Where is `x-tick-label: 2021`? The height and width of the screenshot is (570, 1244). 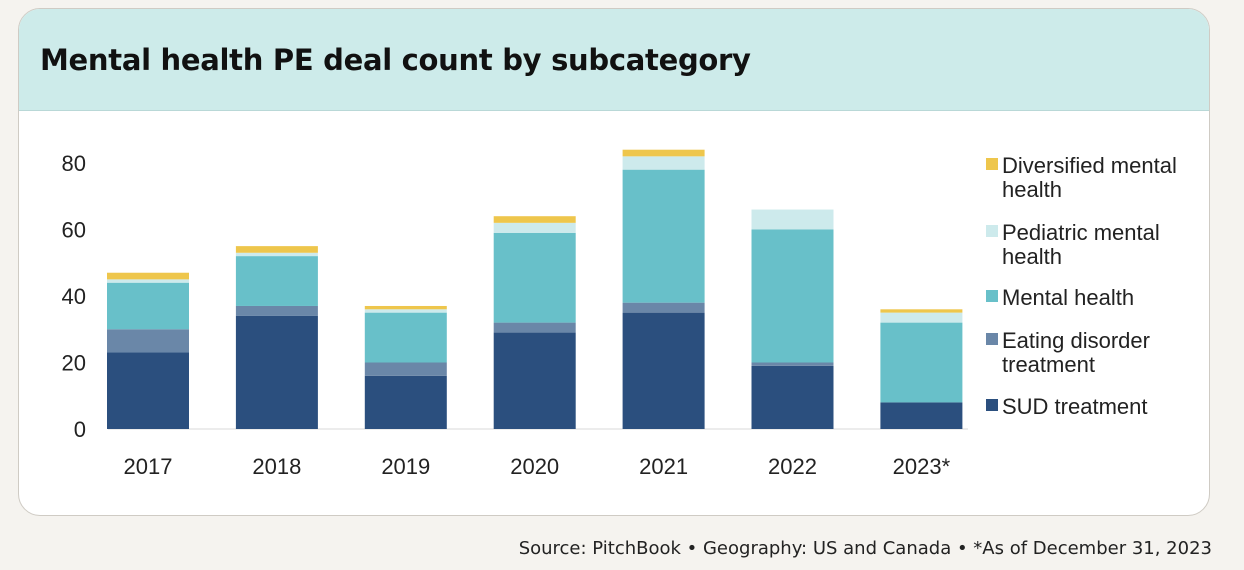 x-tick-label: 2021 is located at coordinates (663, 466).